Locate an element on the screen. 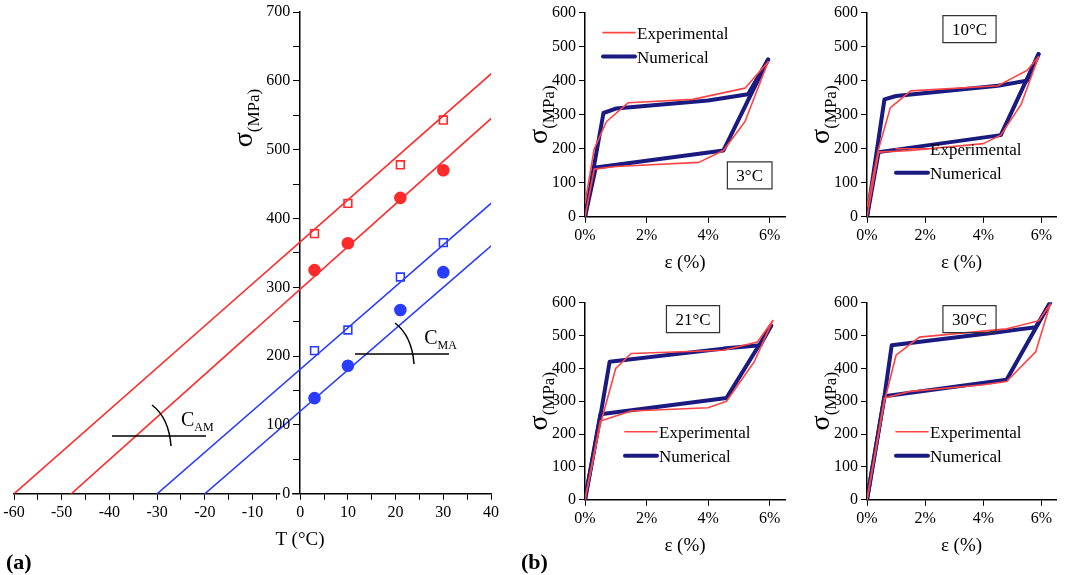  annotation: 10°C is located at coordinates (969, 29).